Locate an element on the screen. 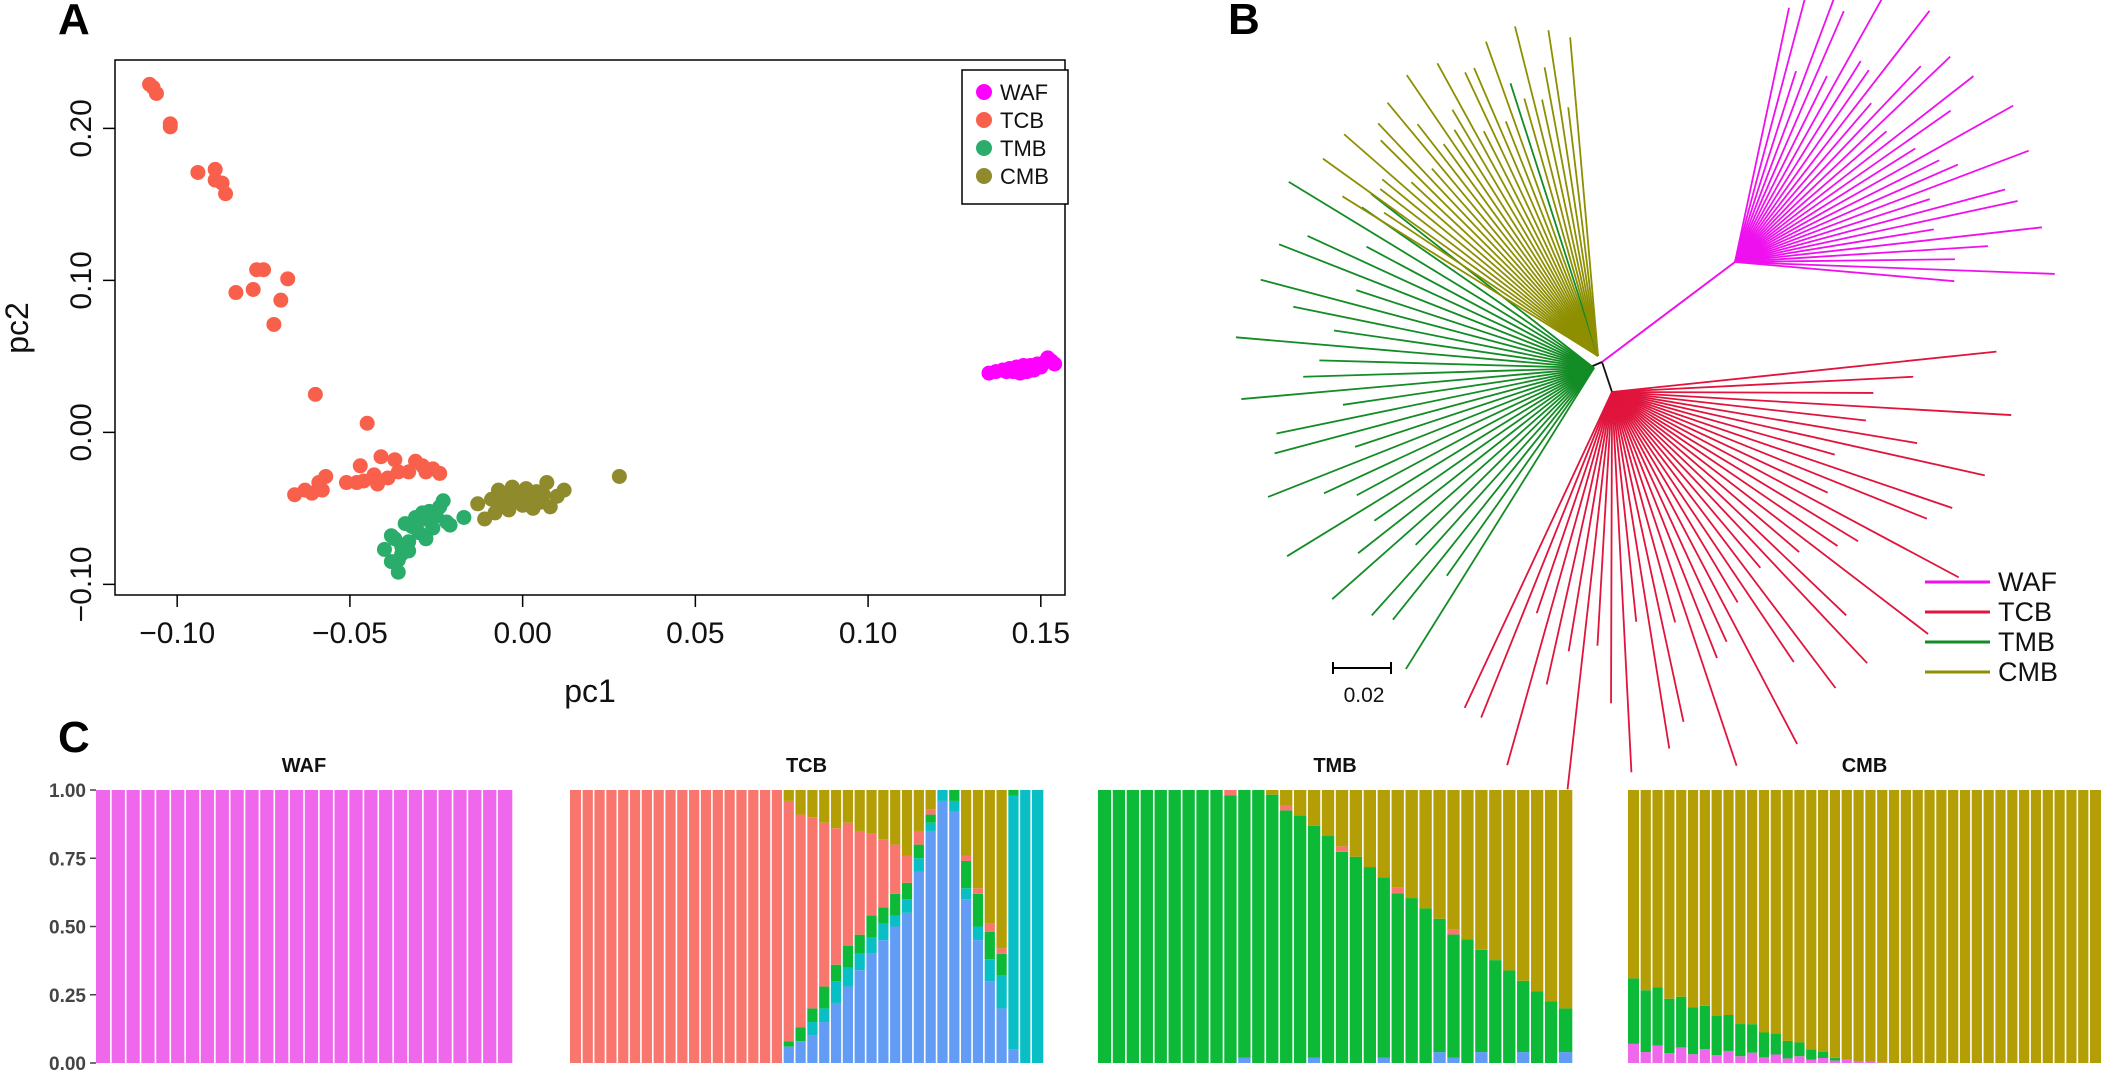  y-tick-label: 0.10 is located at coordinates (81, 280).